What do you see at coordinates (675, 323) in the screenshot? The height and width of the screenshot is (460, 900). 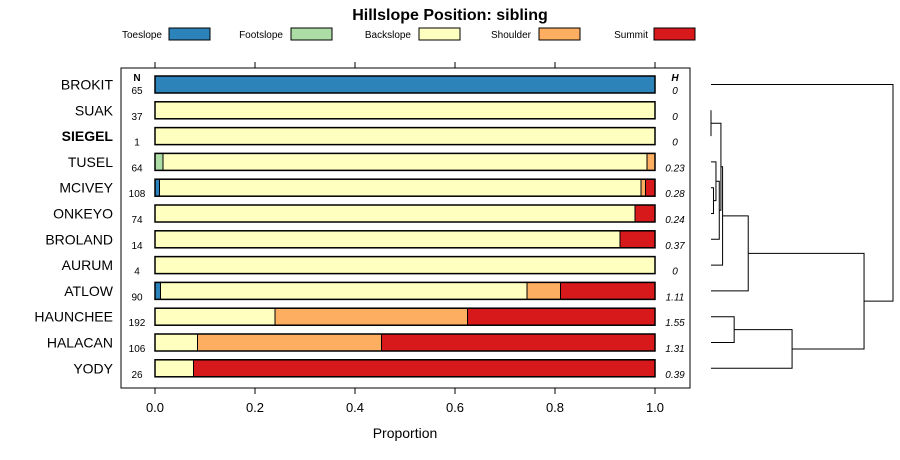 I see `row-h-haunchee: 1.55` at bounding box center [675, 323].